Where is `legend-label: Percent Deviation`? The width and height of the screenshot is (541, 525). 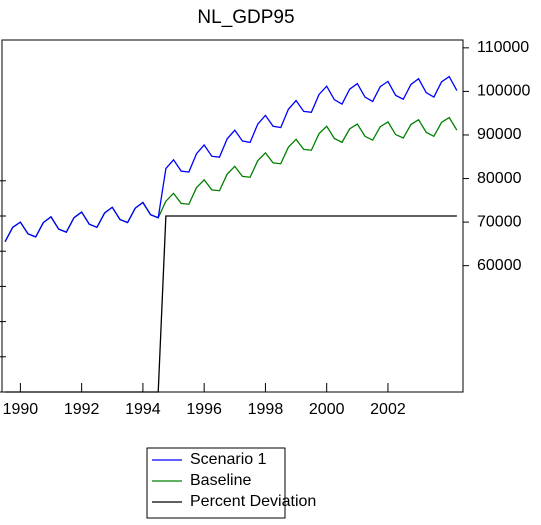
legend-label: Percent Deviation is located at coordinates (253, 501).